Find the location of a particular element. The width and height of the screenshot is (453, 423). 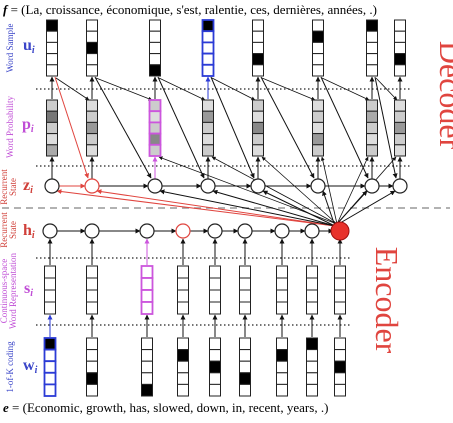

word-representation-label: Word Representation is located at coordinates (13, 291).